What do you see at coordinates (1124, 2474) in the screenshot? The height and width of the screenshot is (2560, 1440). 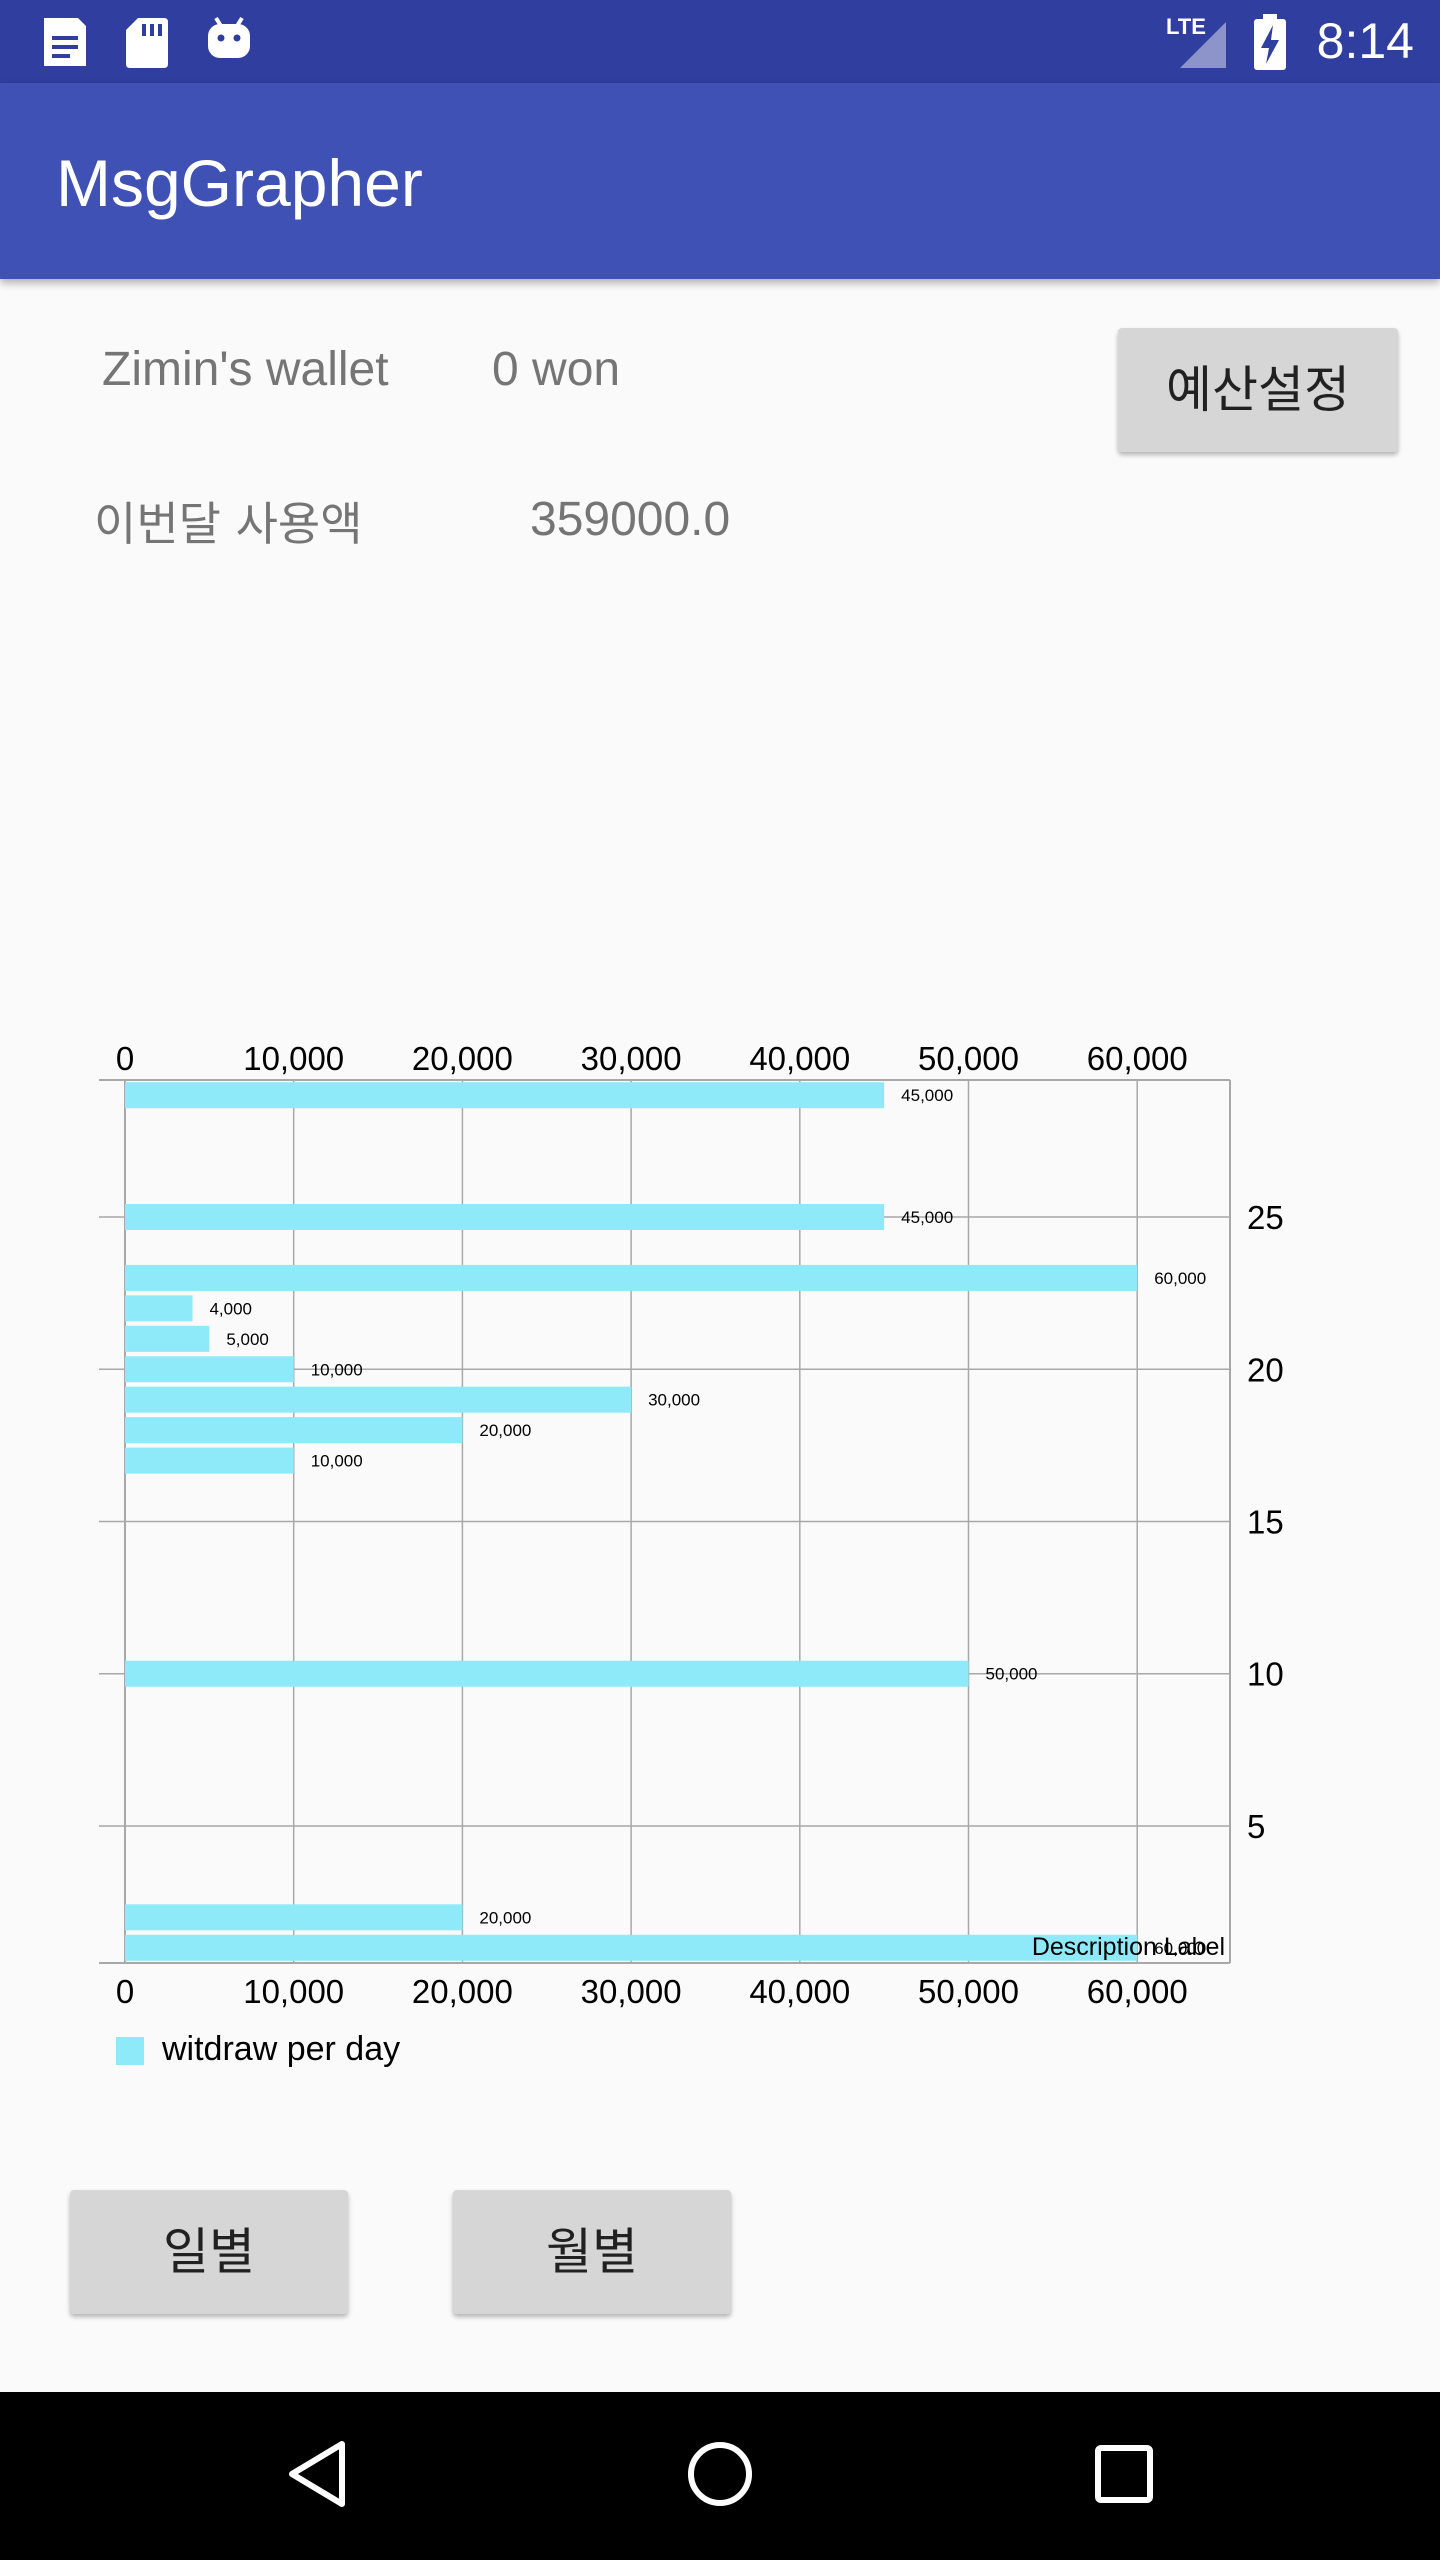 I see `recents-icon` at bounding box center [1124, 2474].